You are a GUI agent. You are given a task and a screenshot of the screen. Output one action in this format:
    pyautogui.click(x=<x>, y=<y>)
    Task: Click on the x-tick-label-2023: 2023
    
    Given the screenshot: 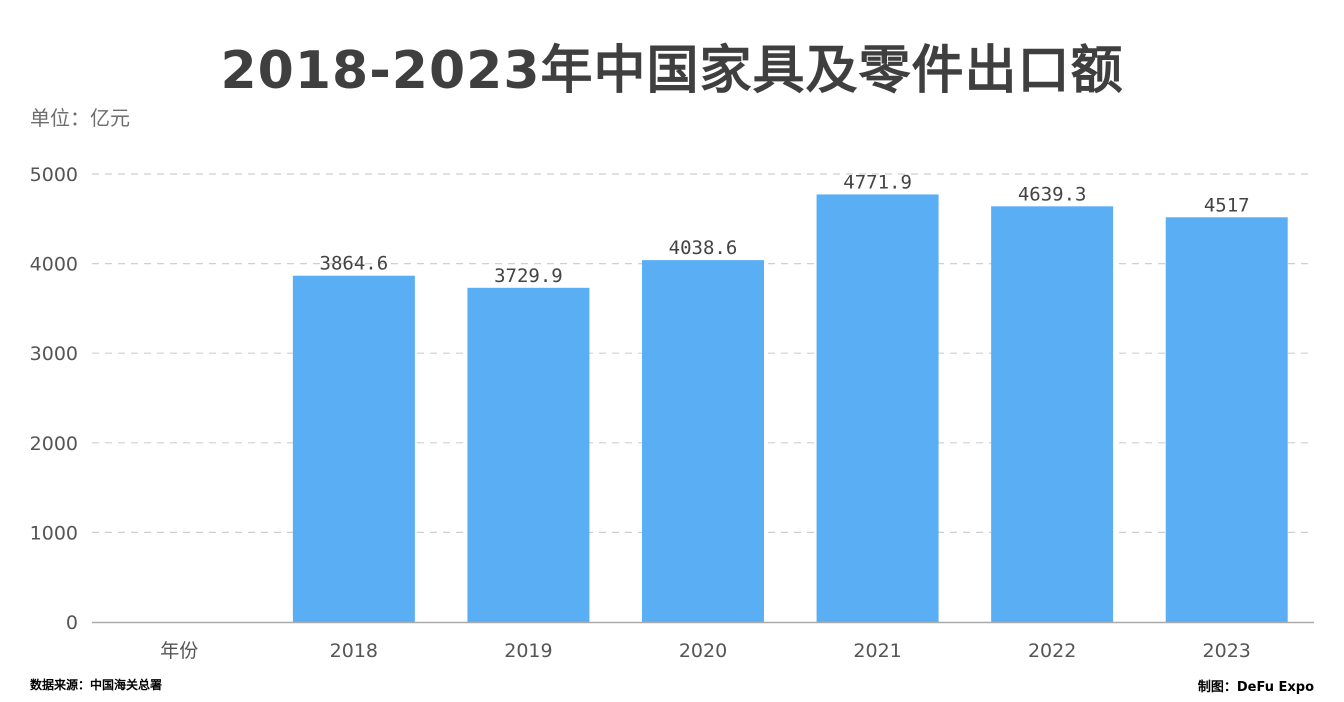 What is the action you would take?
    pyautogui.click(x=1227, y=651)
    